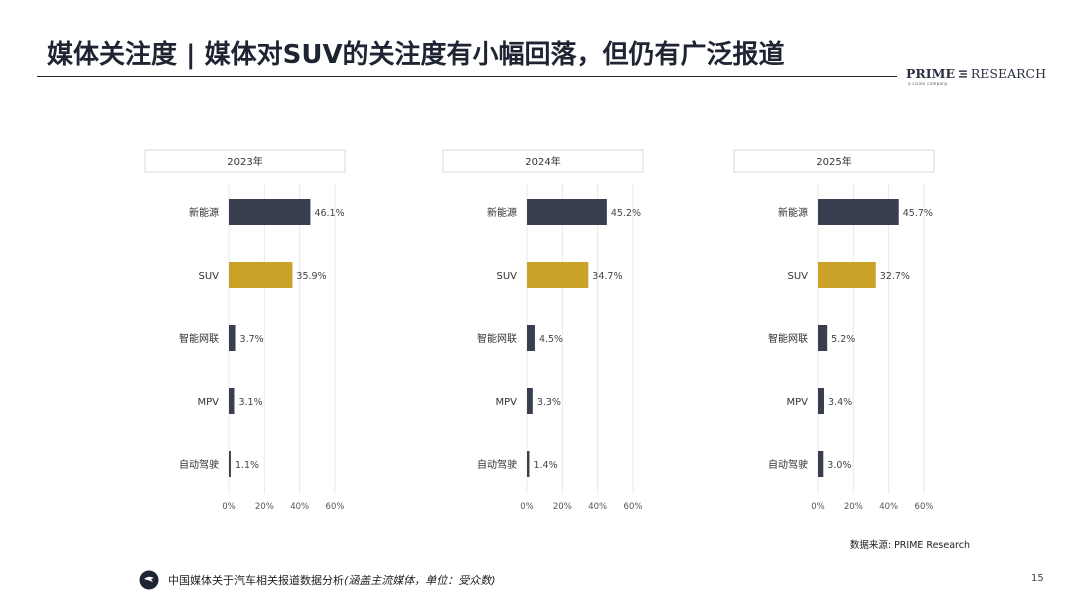 Image resolution: width=1080 pixels, height=607 pixels. I want to click on prime-research-logo: PRIME RESEARCH a cision company, so click(976, 77).